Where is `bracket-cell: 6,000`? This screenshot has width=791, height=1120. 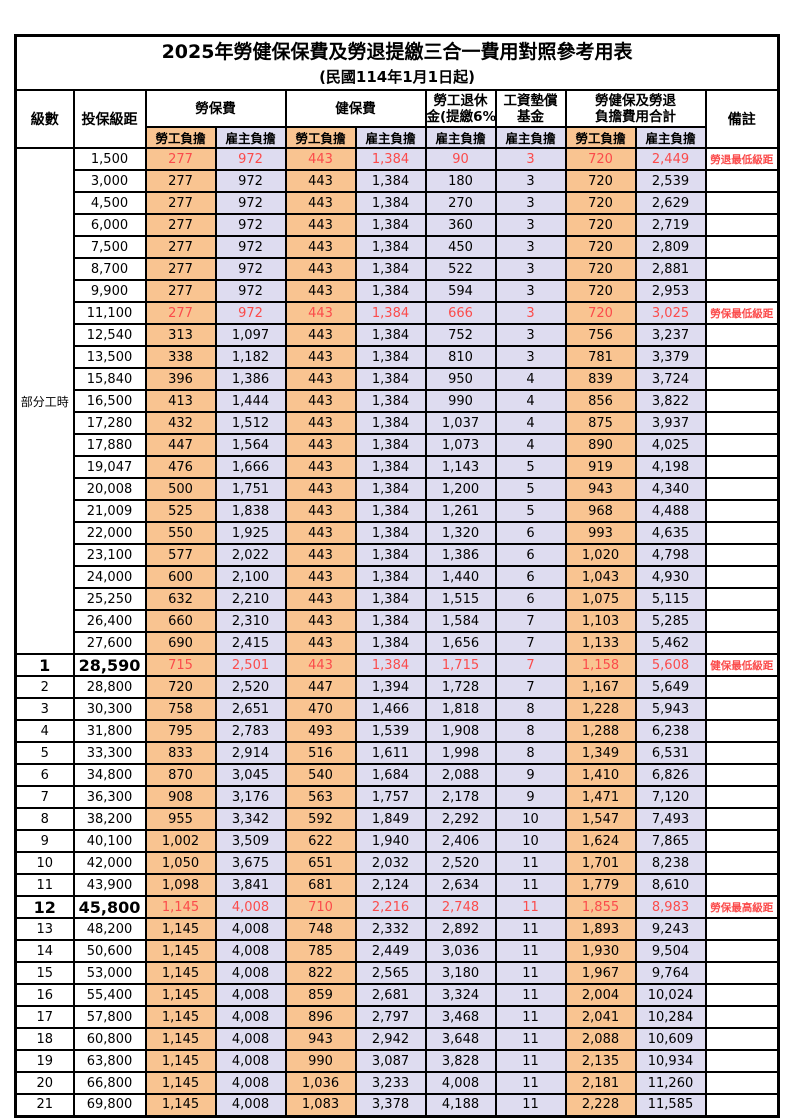
bracket-cell: 6,000 is located at coordinates (109, 225).